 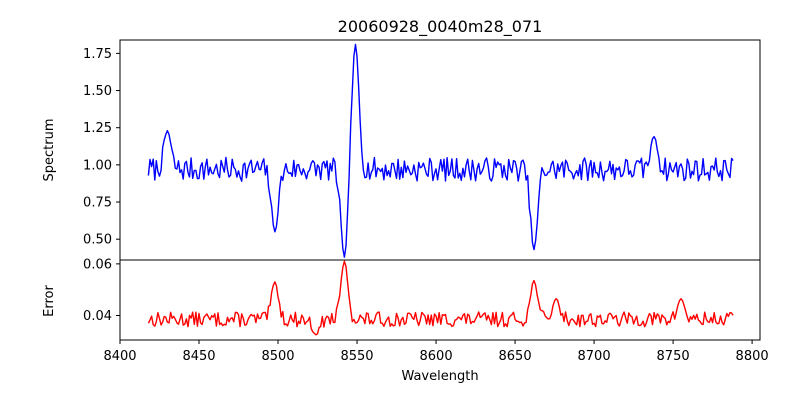 What do you see at coordinates (436, 356) in the screenshot?
I see `x-tick-label: 8600` at bounding box center [436, 356].